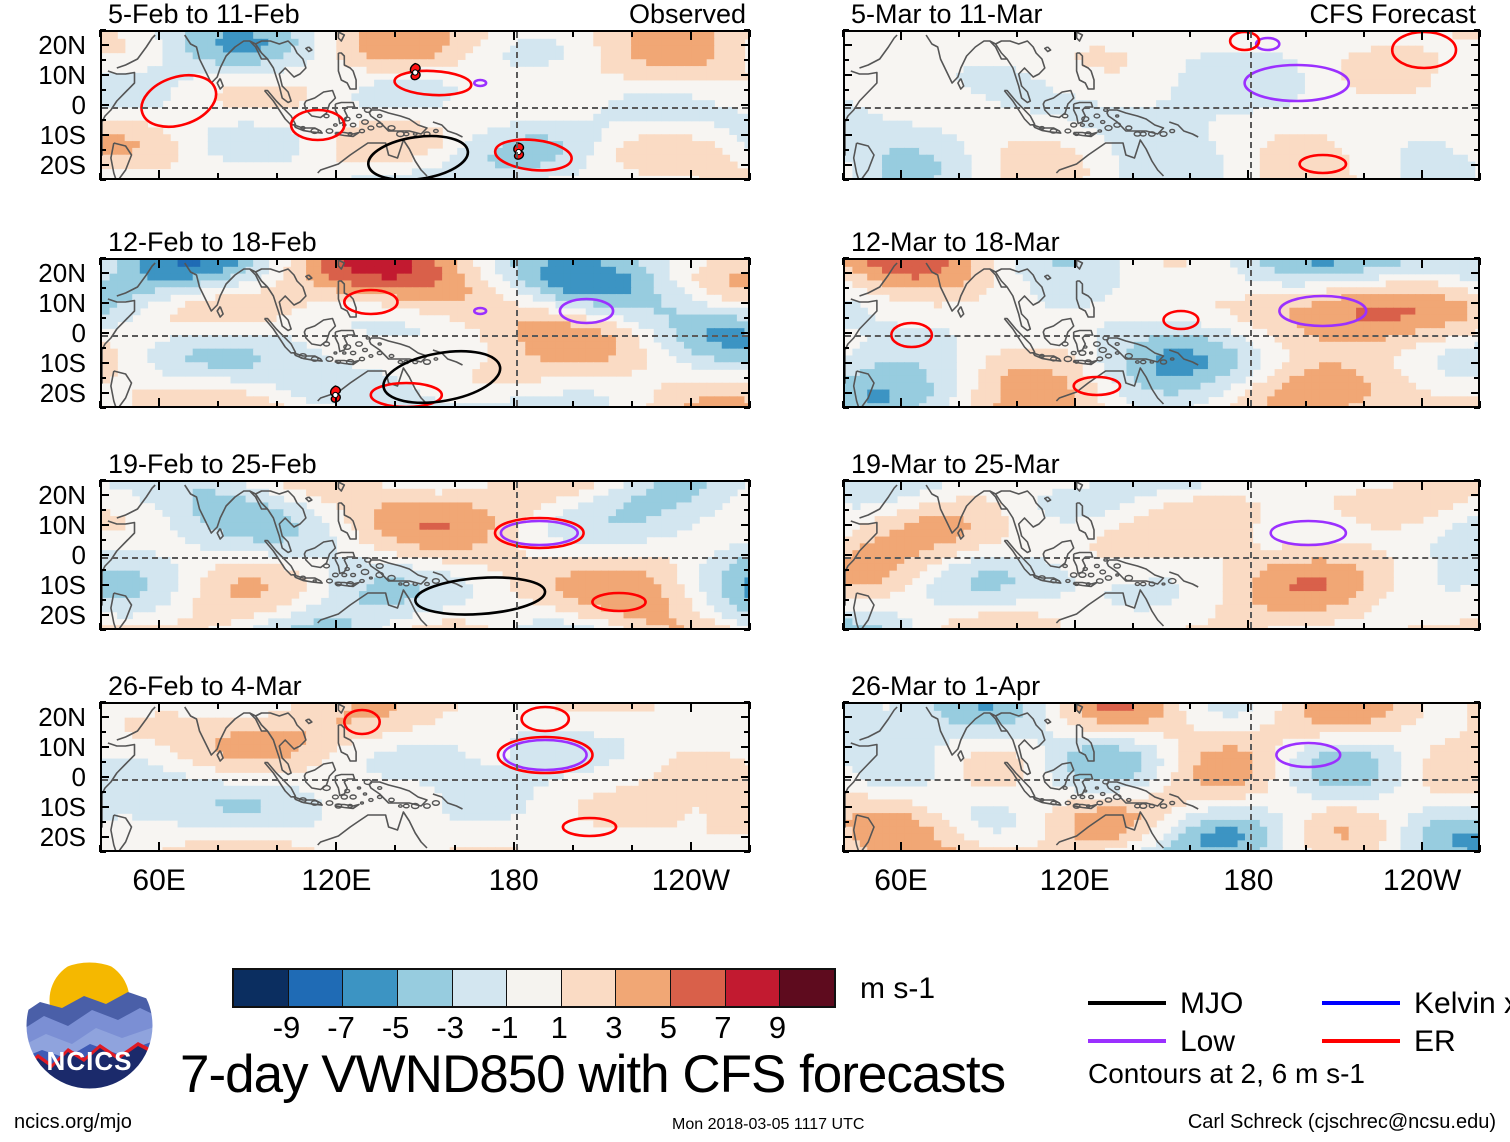  I want to click on footer-site-link: ncics.org/mjo, so click(73, 1122).